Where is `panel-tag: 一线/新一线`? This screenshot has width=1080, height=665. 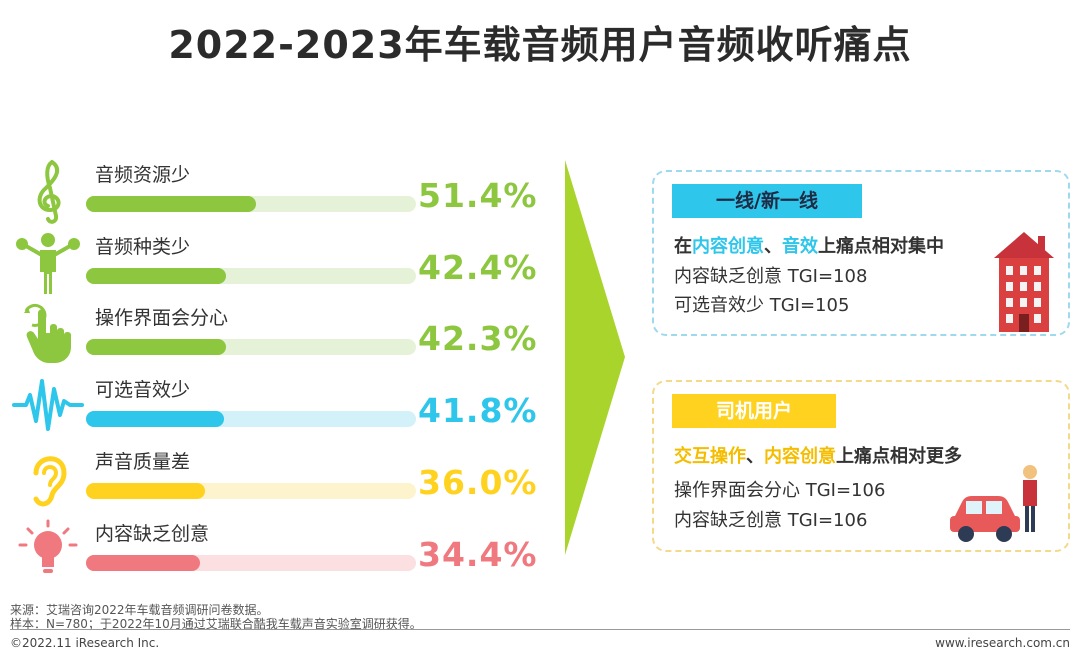 panel-tag: 一线/新一线 is located at coordinates (767, 201).